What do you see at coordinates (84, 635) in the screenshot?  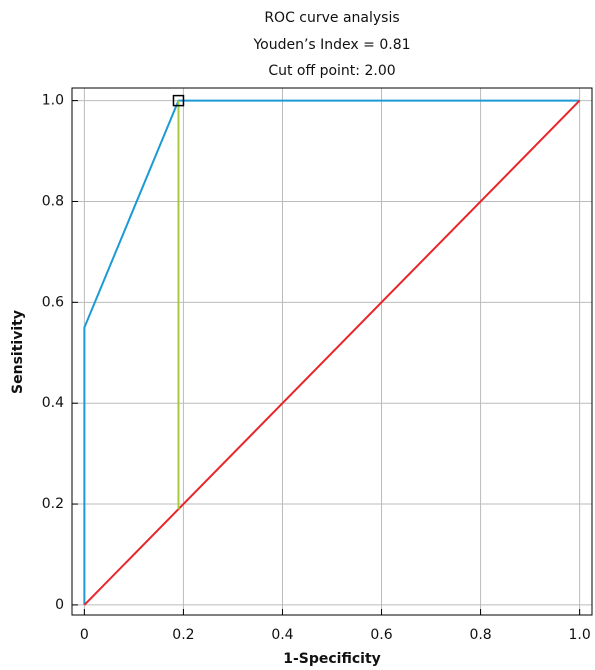 I see `x-tick-label: 0` at bounding box center [84, 635].